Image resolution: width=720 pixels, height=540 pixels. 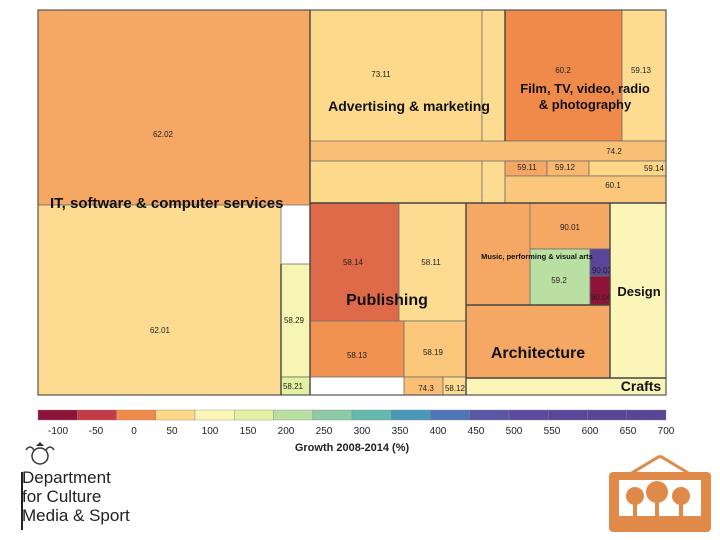 I want to click on group-label-4: Music, performing & visual arts, so click(x=537, y=256).